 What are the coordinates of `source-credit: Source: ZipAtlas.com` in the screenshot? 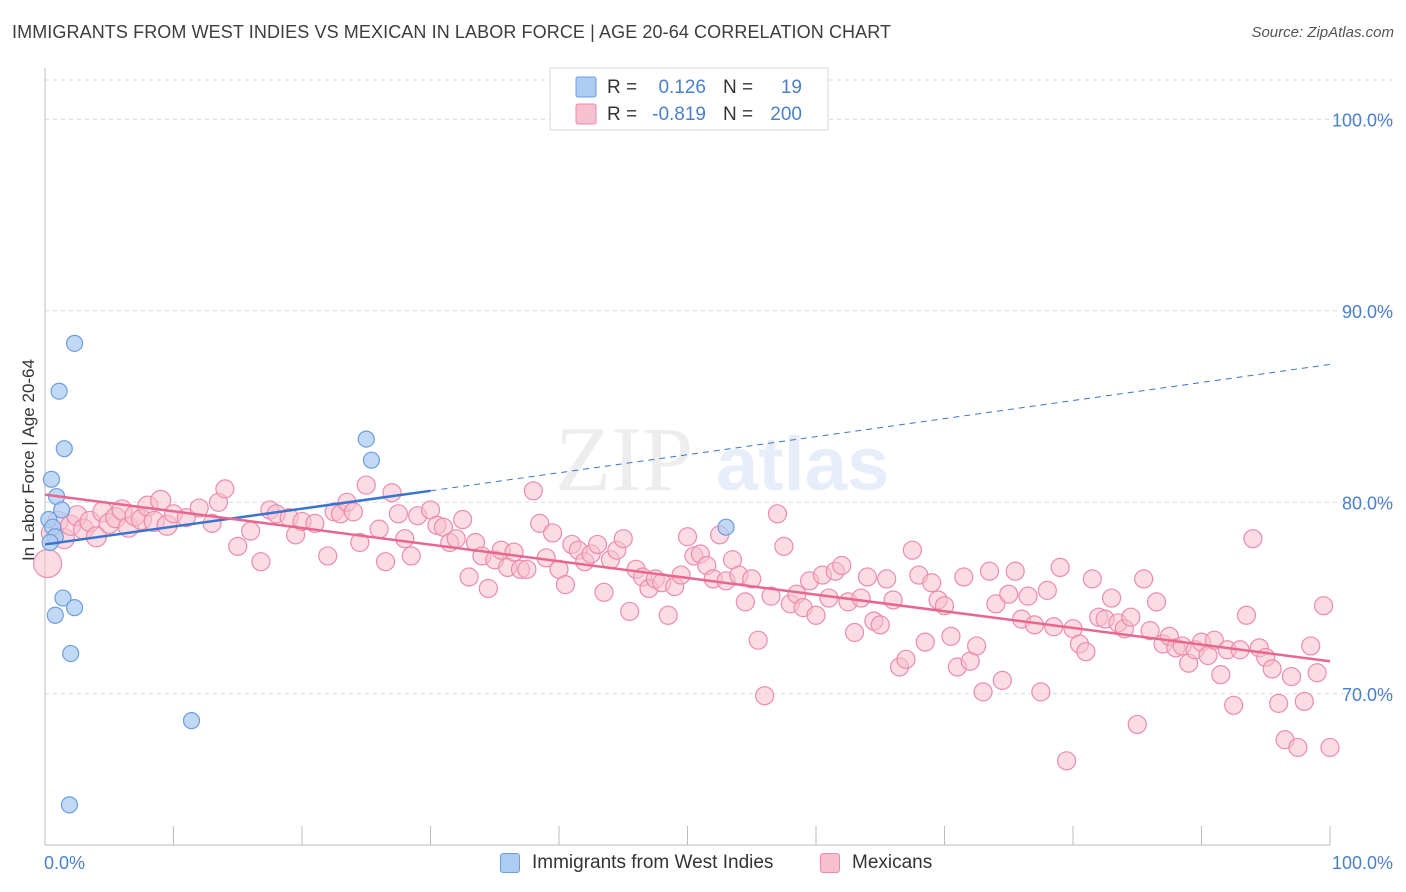 It's located at (1322, 32).